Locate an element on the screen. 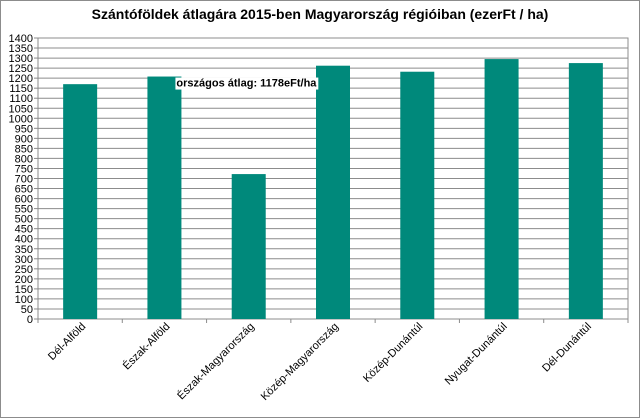  y-tick-label: 1050 is located at coordinates (21, 109).